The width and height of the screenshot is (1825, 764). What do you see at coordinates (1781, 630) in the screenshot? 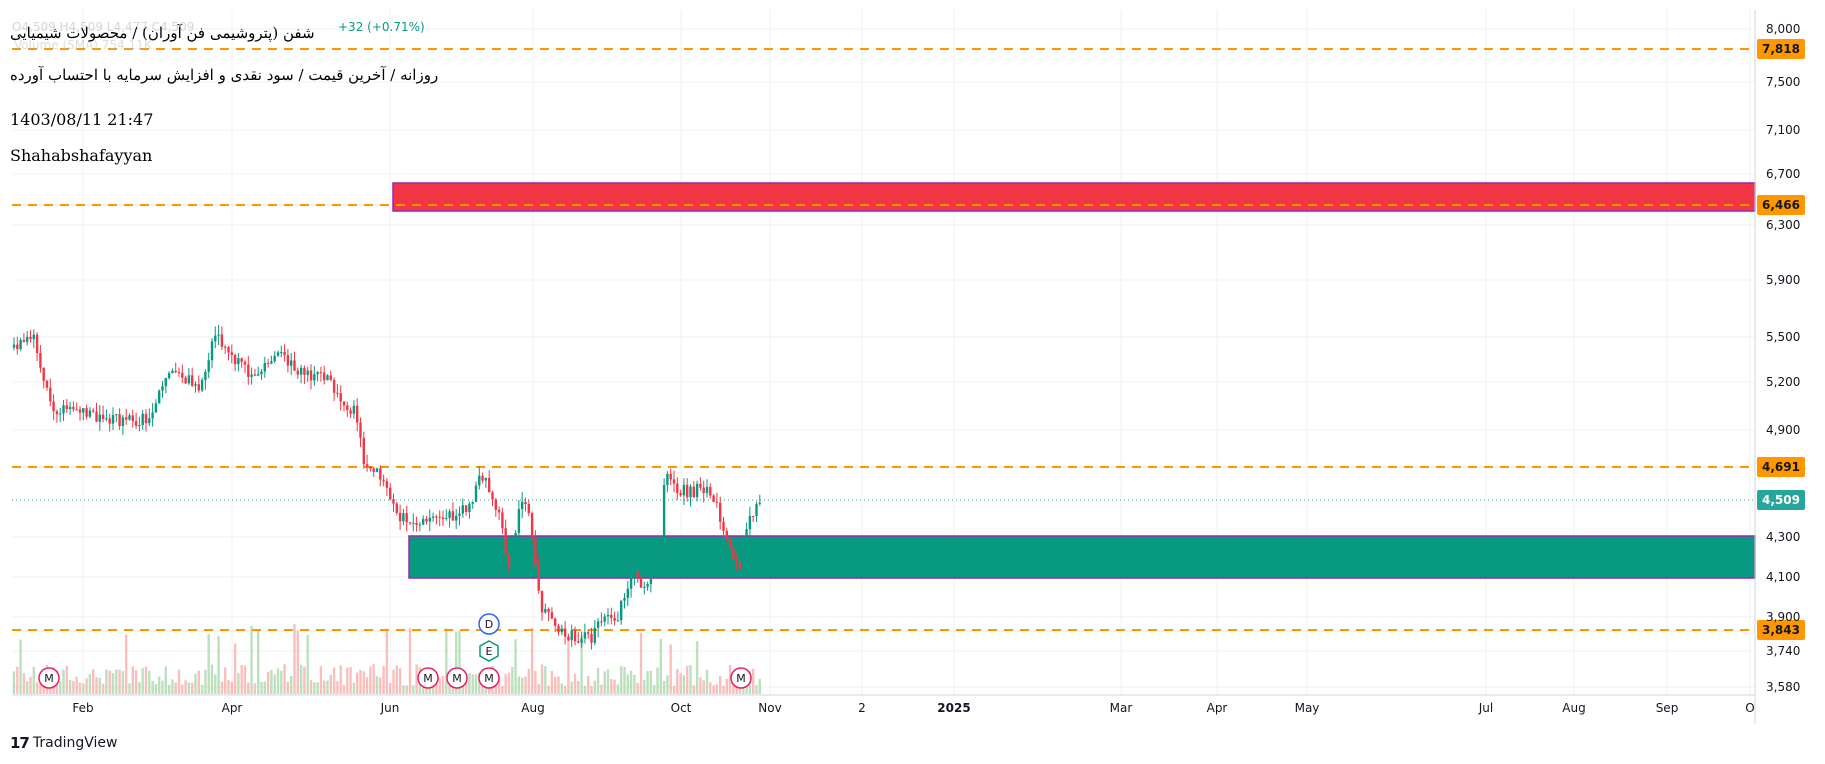
I see `price-level-badge-label: 3,843` at bounding box center [1781, 630].